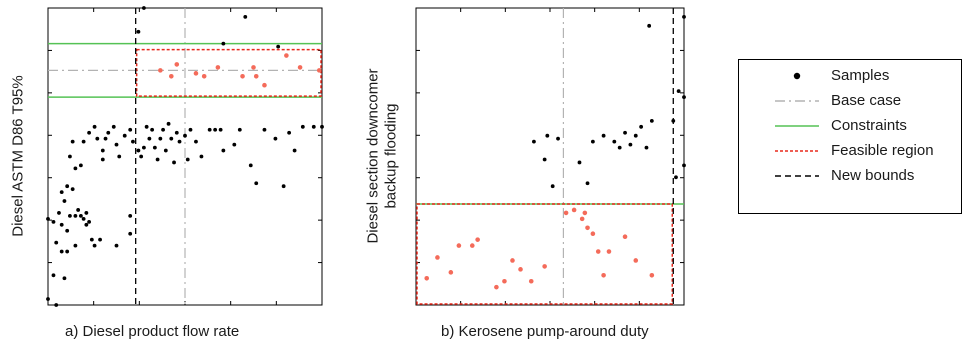 The height and width of the screenshot is (349, 964). I want to click on dashed-line-icon, so click(797, 176).